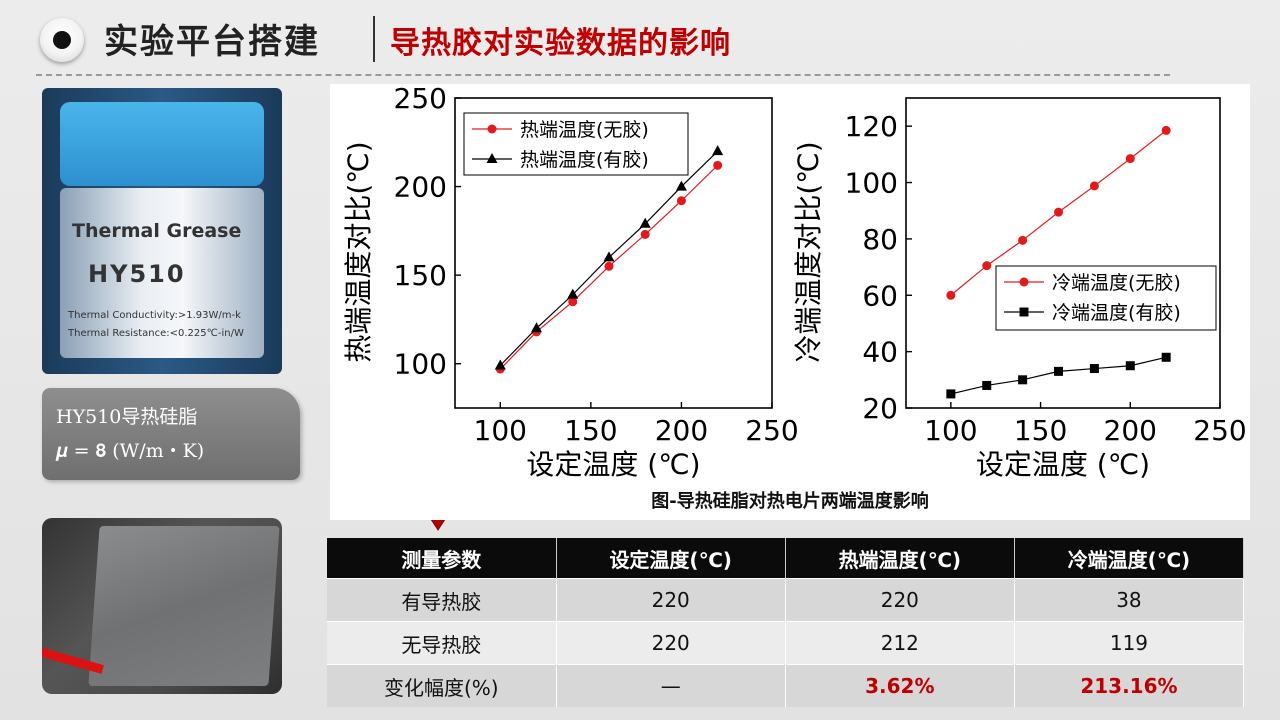 Image resolution: width=1280 pixels, height=720 pixels. What do you see at coordinates (790, 501) in the screenshot?
I see `chart-caption: 图-导热硅脂对热电片两端温度影响` at bounding box center [790, 501].